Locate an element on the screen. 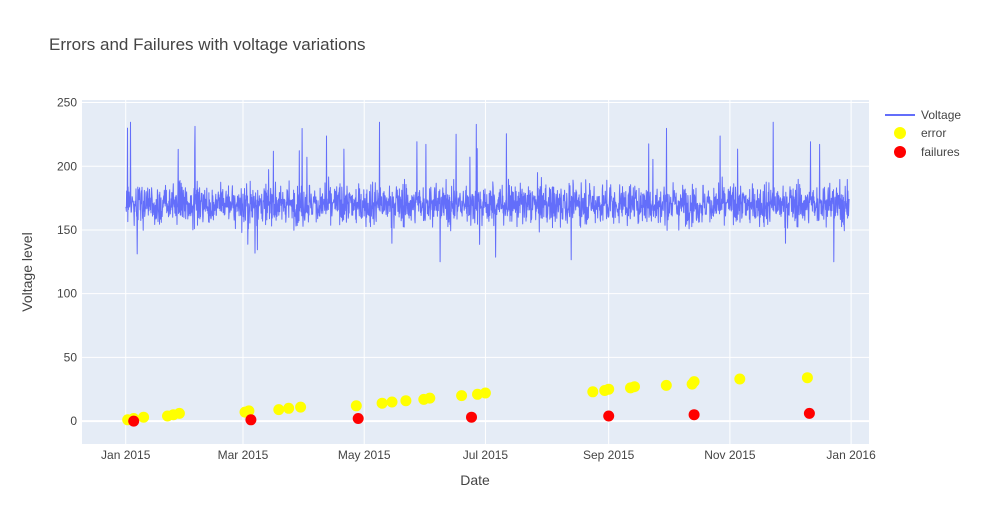 Image resolution: width=984 pixels, height=525 pixels. x-tick-label: Jul 2015 is located at coordinates (486, 455).